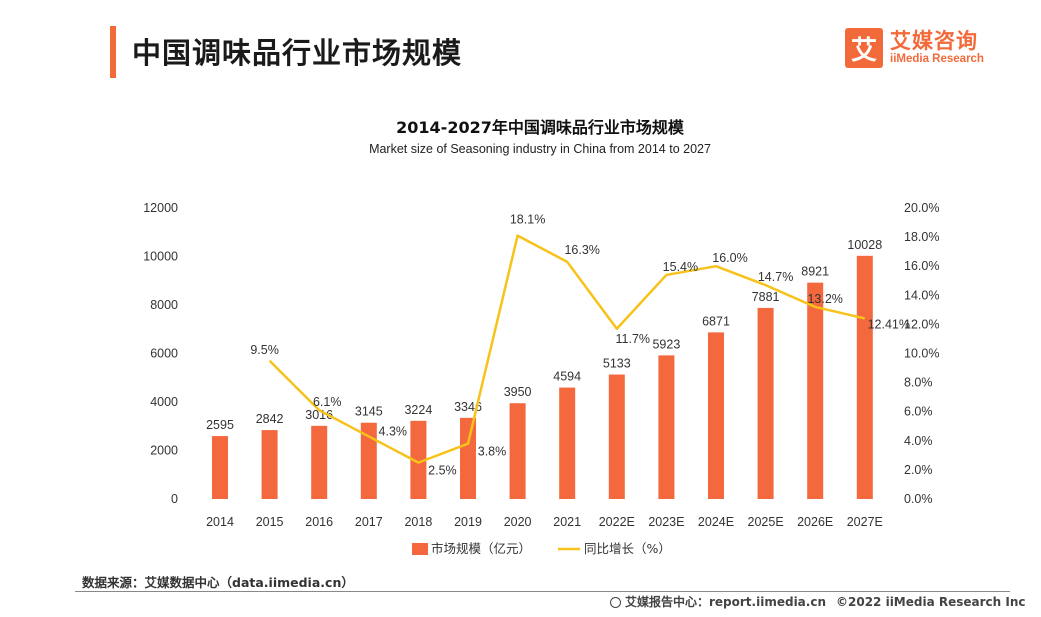 The width and height of the screenshot is (1041, 617). Describe the element at coordinates (174, 499) in the screenshot. I see `y-left-tick-label: 0` at that location.